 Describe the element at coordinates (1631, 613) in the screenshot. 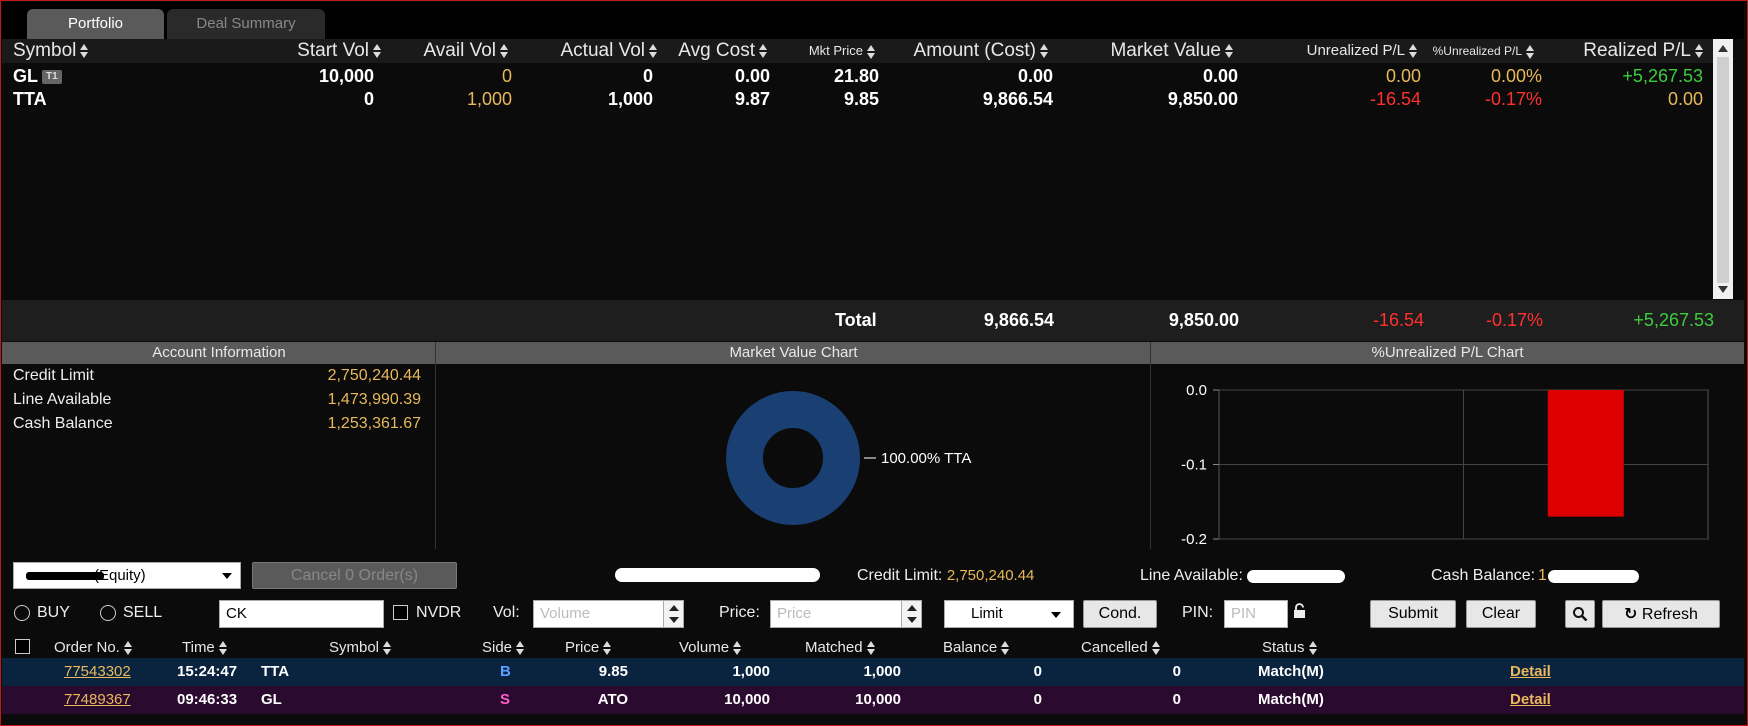

I see `refresh-icon: ↻` at that location.